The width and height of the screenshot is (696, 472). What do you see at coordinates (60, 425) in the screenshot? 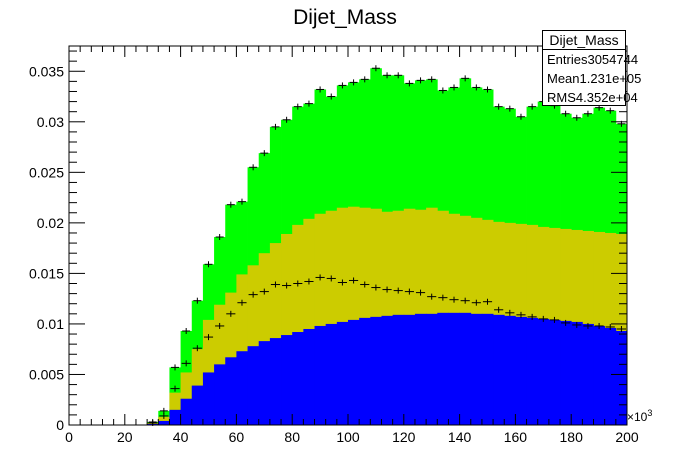
I see `y-tick-label: 0` at bounding box center [60, 425].